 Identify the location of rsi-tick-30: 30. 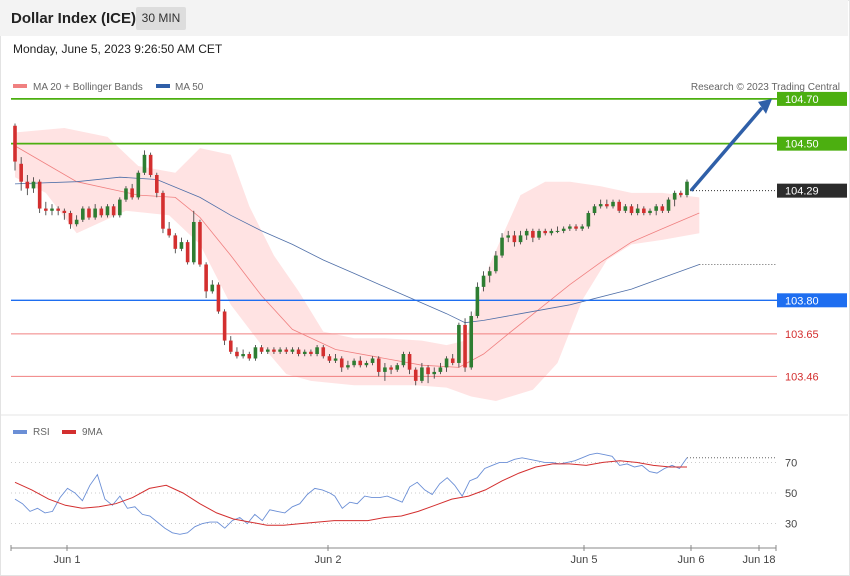
(791, 525).